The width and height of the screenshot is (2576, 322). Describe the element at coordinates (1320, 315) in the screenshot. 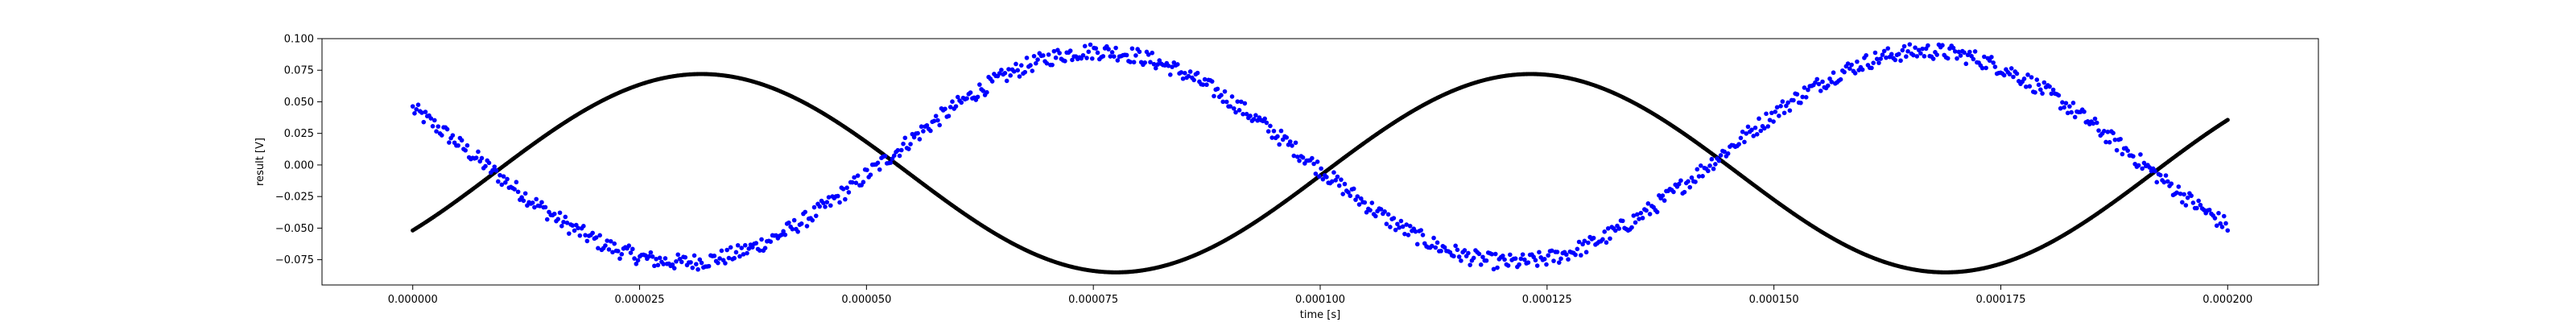

I see `x-axis-label: time [s]` at that location.